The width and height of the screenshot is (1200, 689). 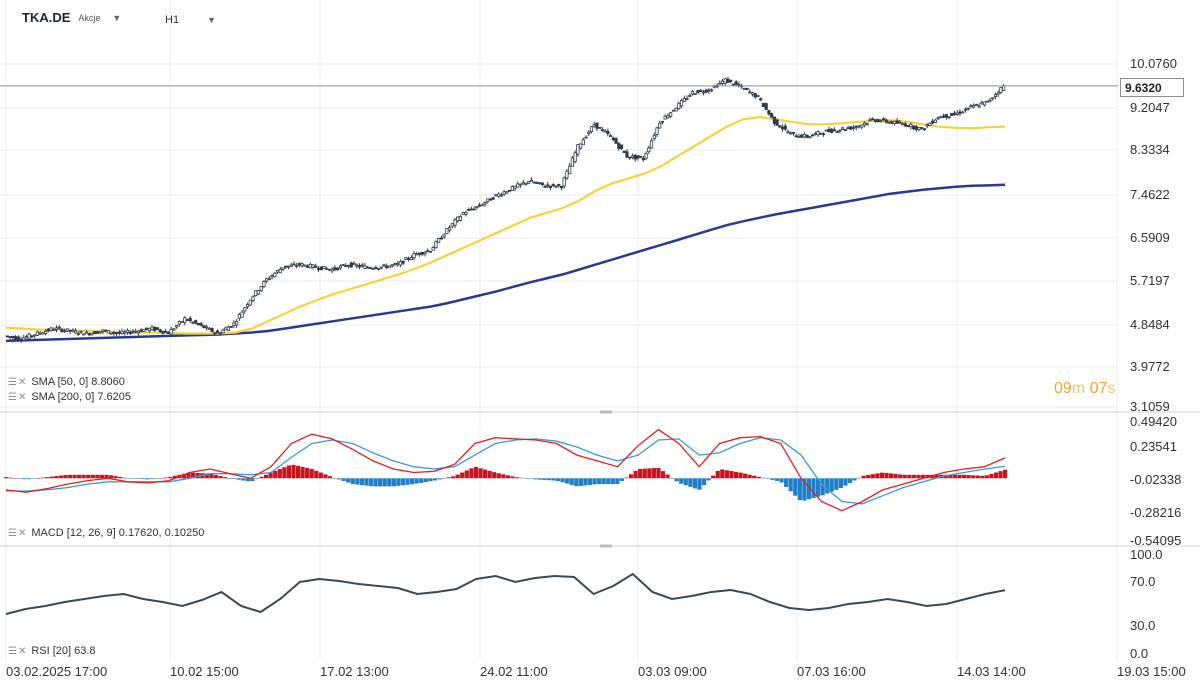 What do you see at coordinates (354, 671) in the screenshot?
I see `time-axis-label: 17.02 13:00` at bounding box center [354, 671].